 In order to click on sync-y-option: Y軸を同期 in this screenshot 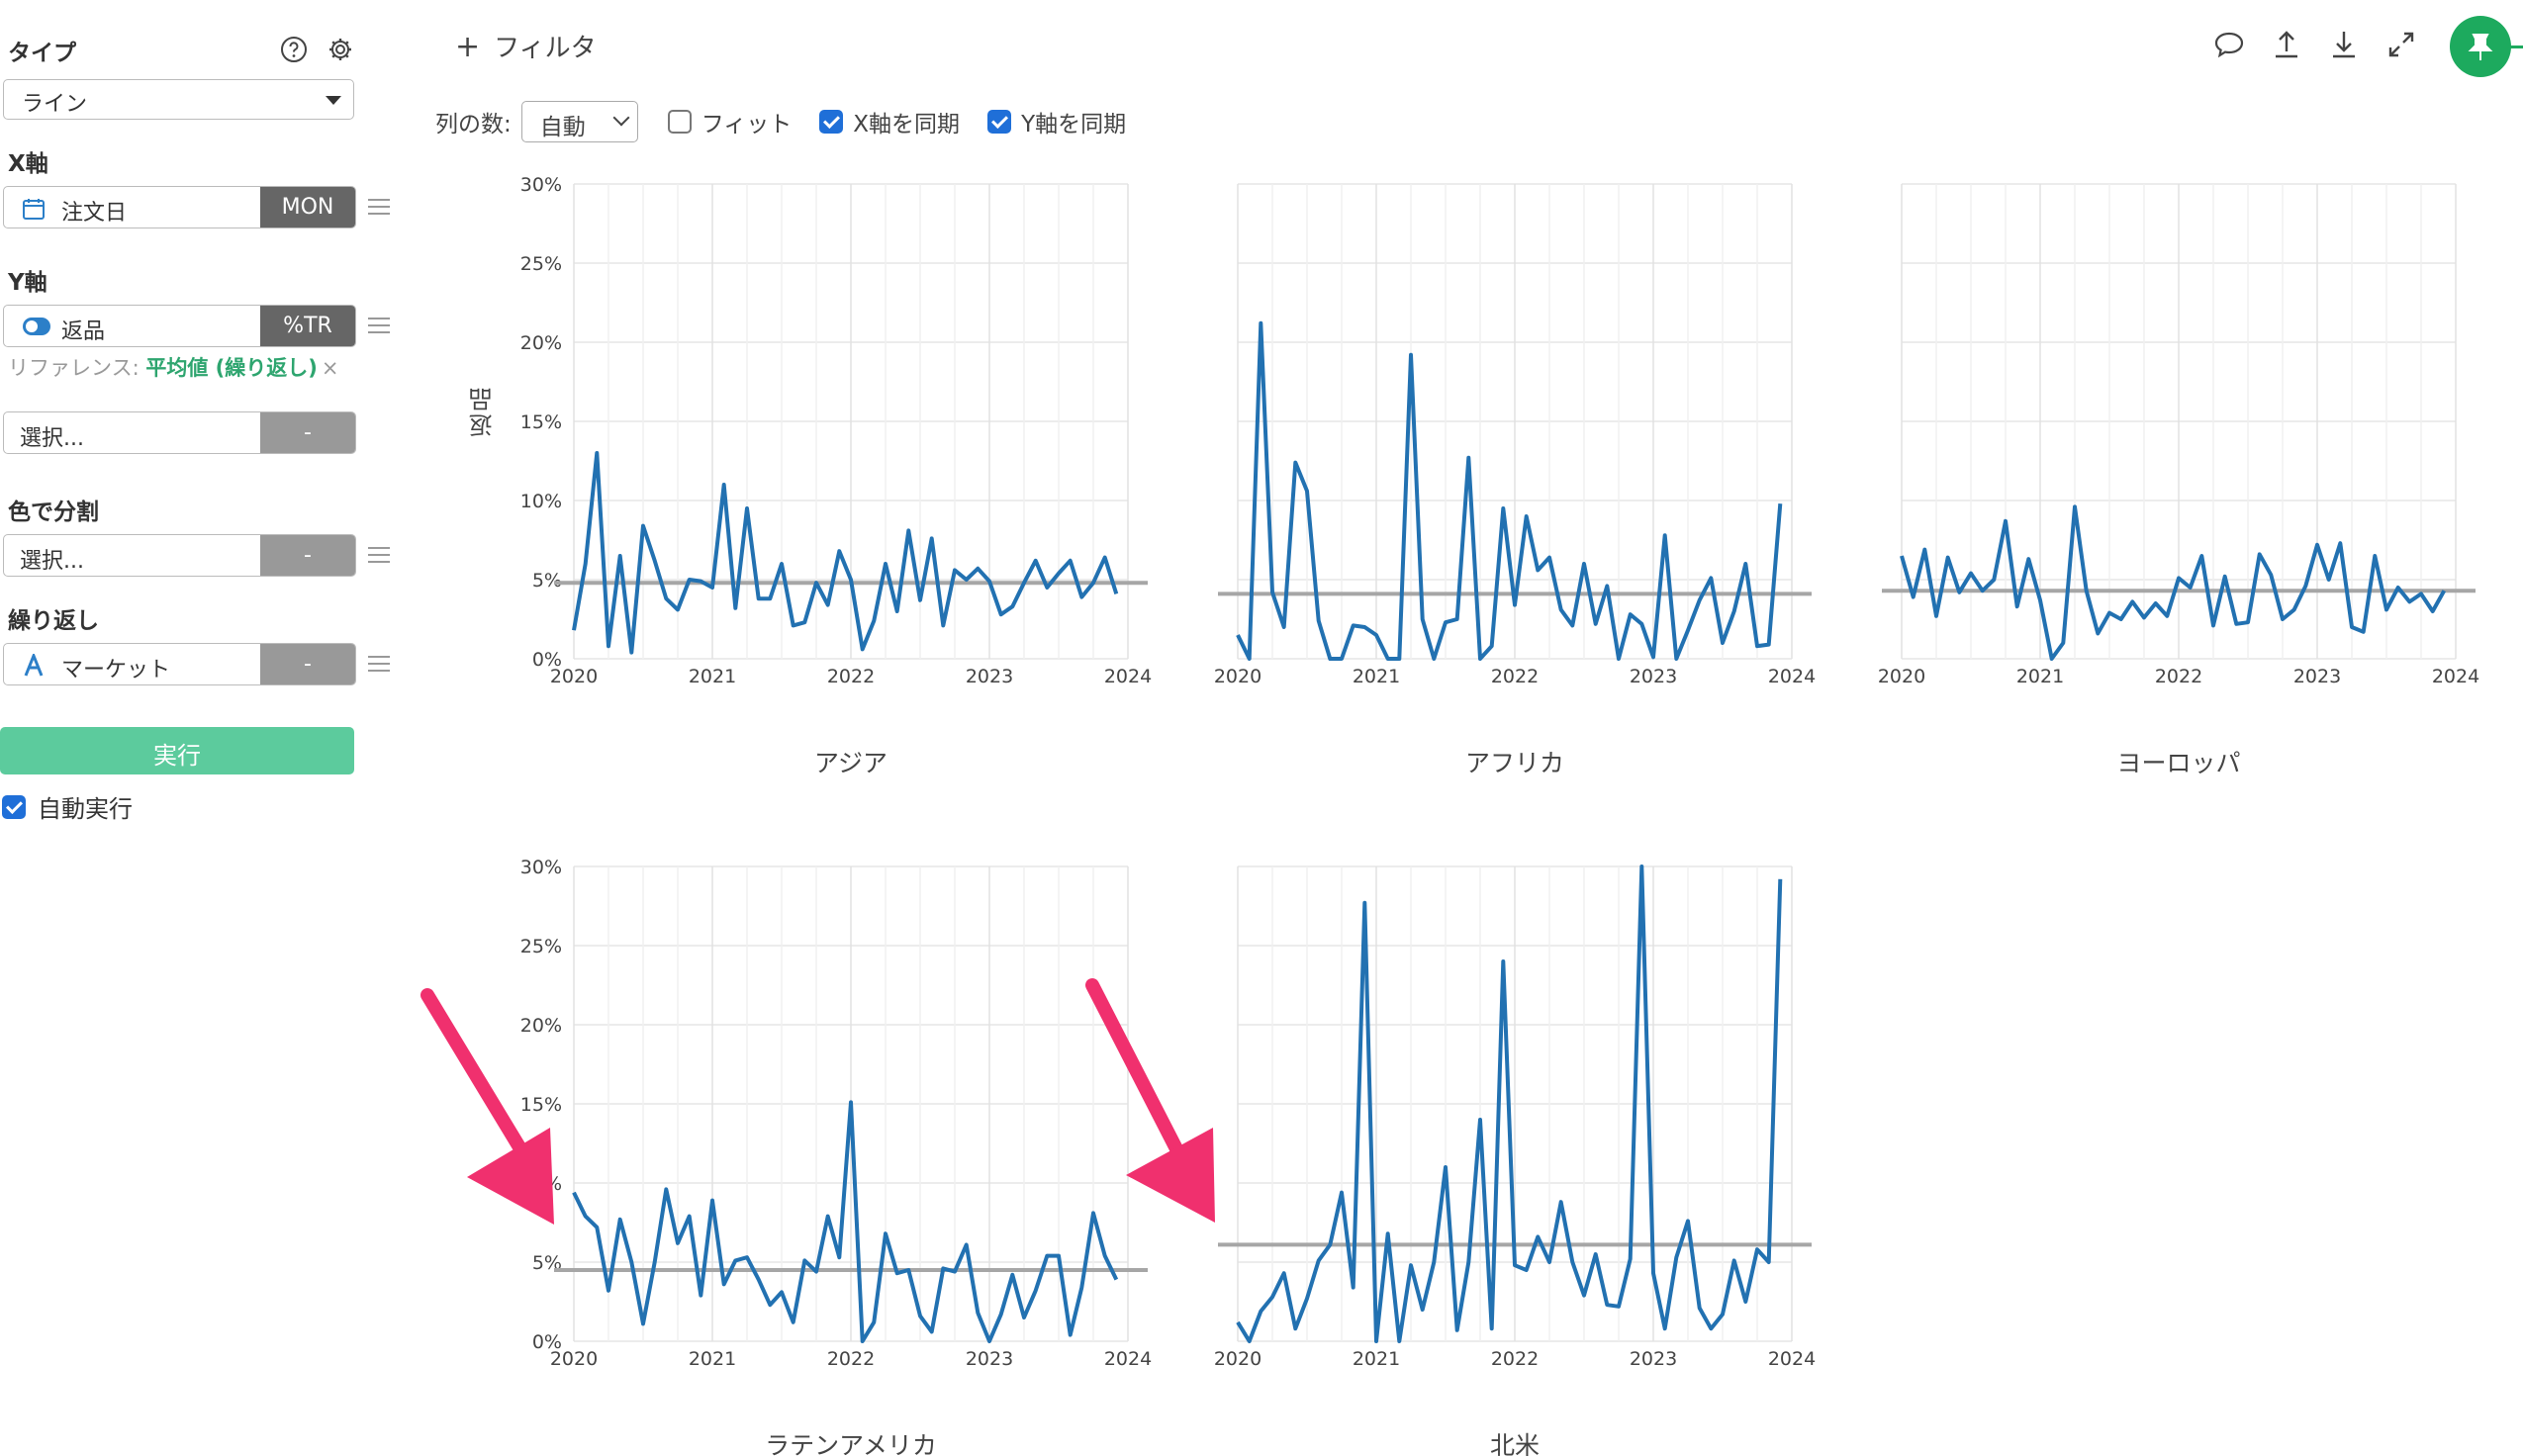, I will do `click(1056, 121)`.